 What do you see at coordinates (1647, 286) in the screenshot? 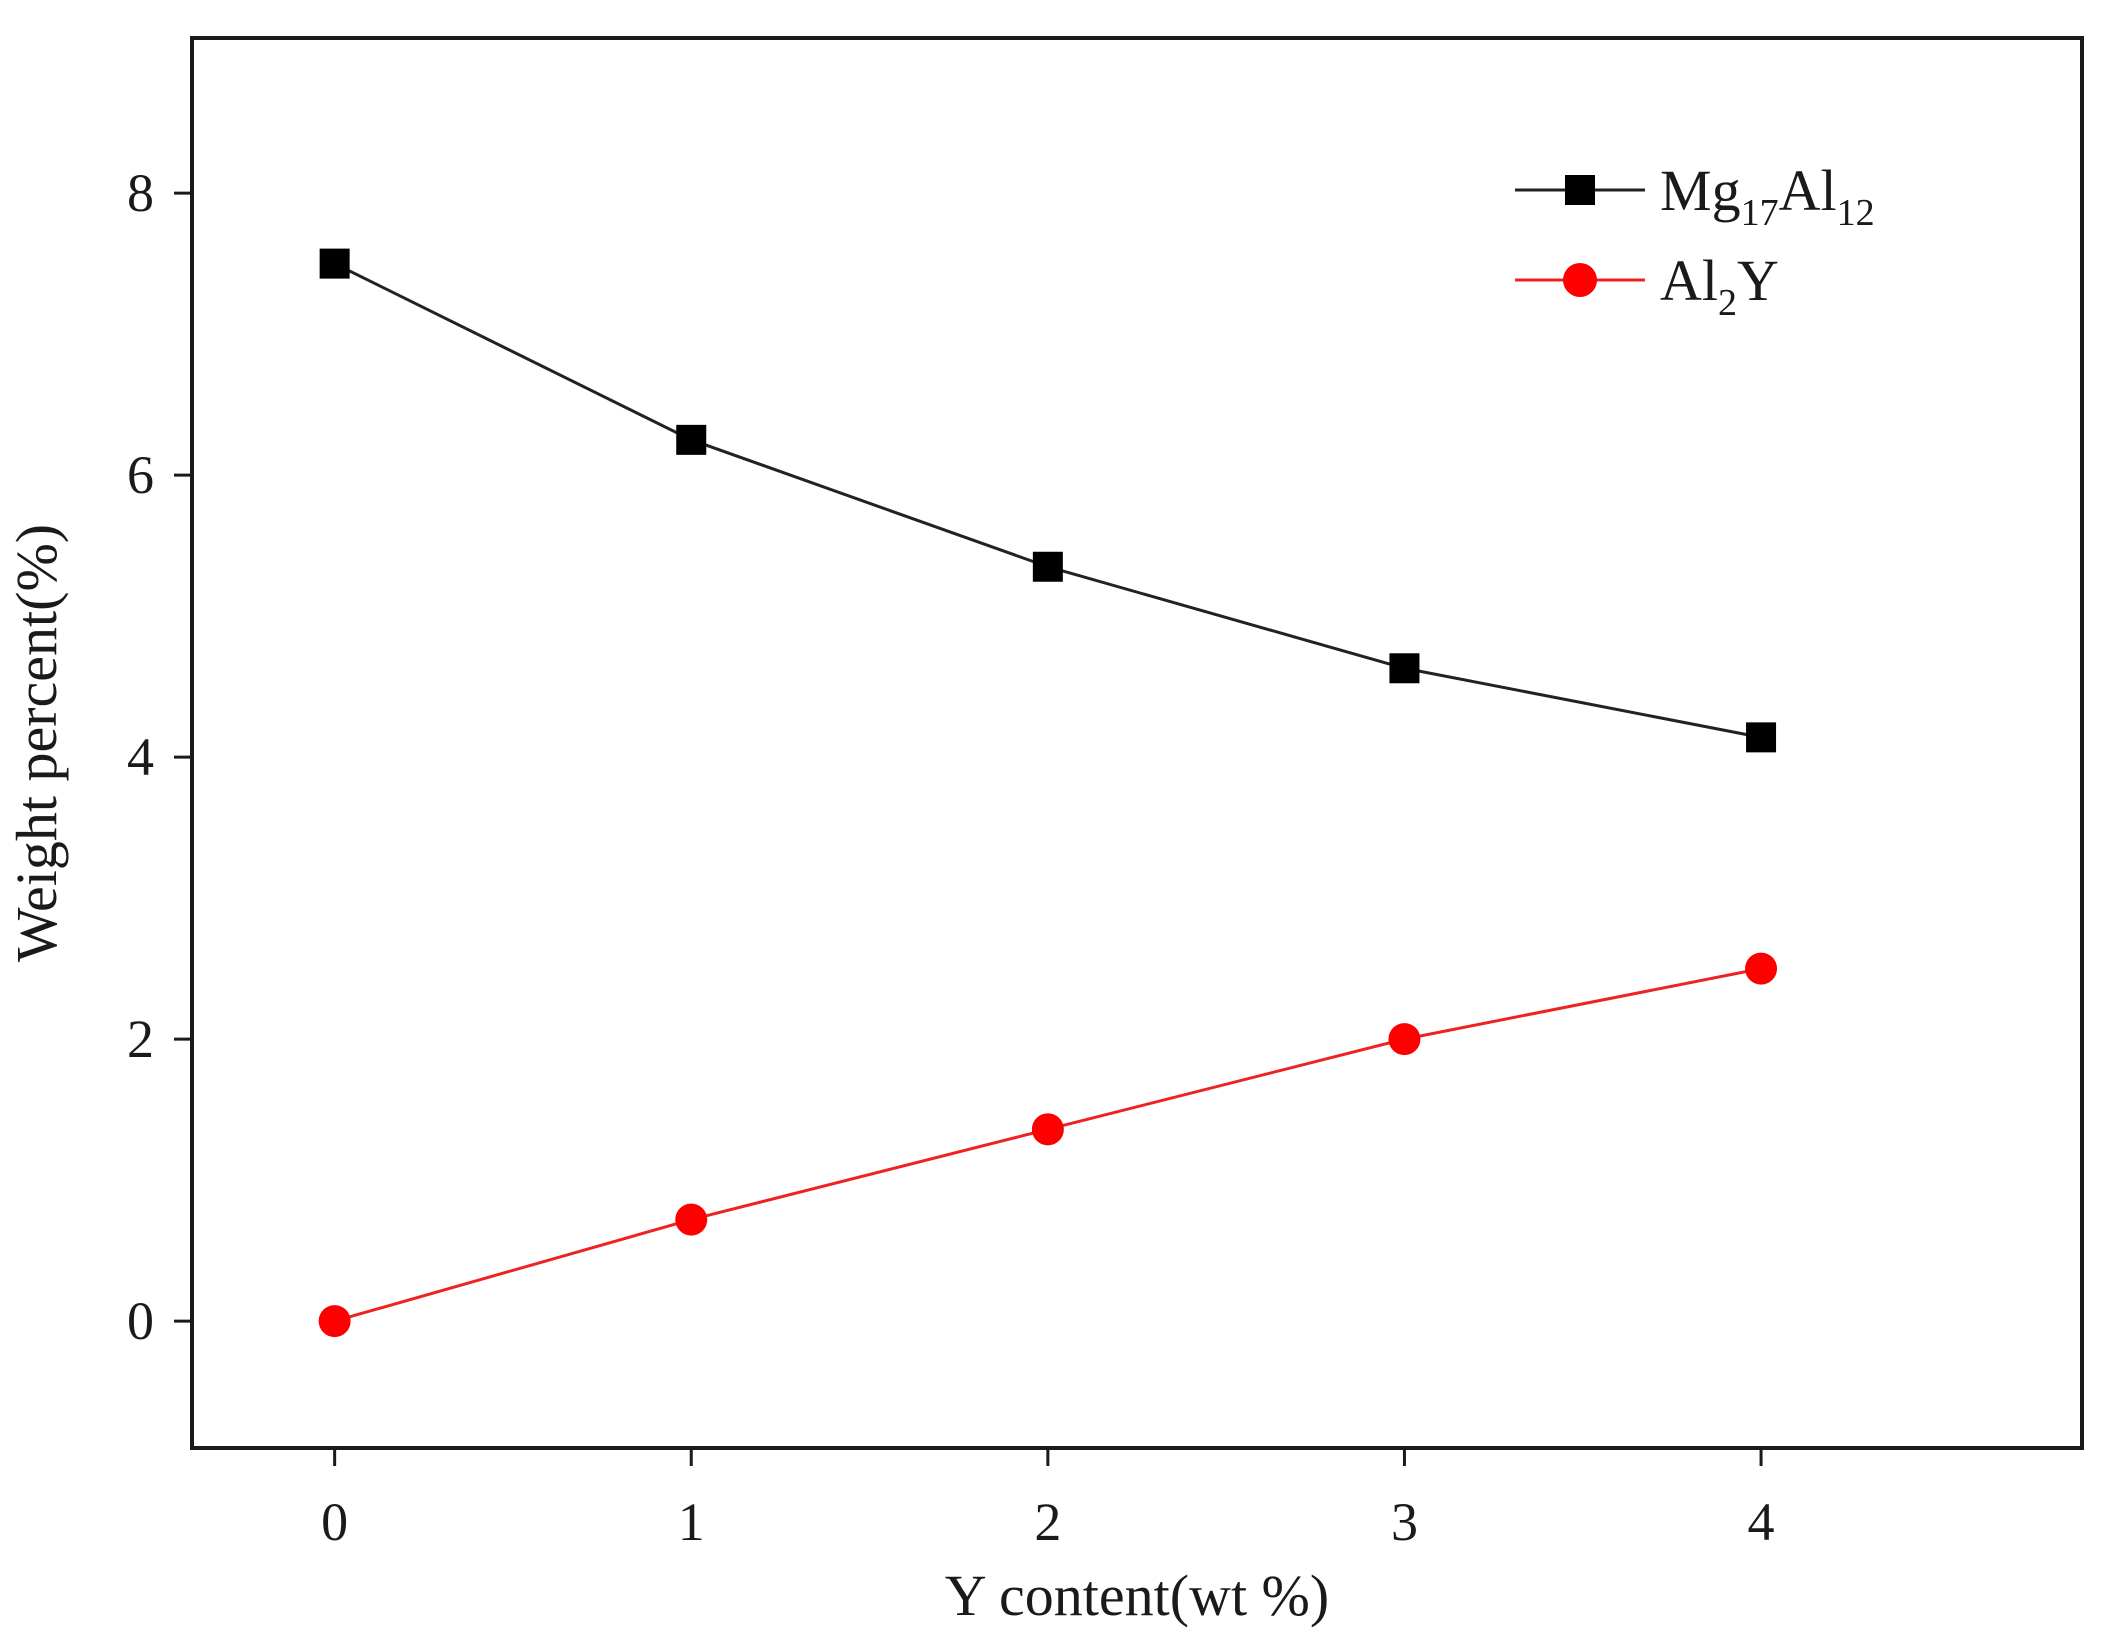
I see `legend-item-al2y: Al2Y` at bounding box center [1647, 286].